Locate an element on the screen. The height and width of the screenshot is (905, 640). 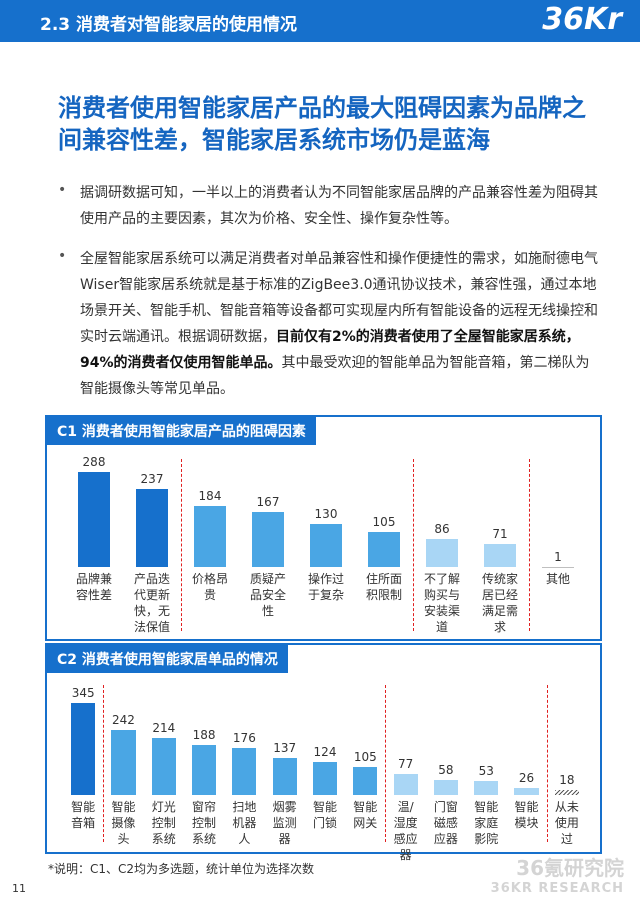
value-label: 130 is located at coordinates (326, 514).